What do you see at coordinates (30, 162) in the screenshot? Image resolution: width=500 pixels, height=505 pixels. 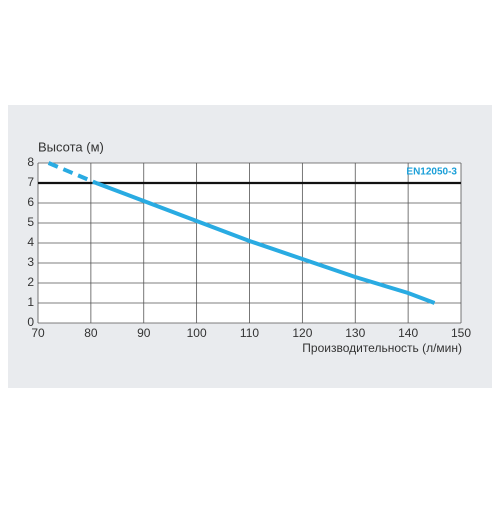 I see `y-tick-label: 8` at bounding box center [30, 162].